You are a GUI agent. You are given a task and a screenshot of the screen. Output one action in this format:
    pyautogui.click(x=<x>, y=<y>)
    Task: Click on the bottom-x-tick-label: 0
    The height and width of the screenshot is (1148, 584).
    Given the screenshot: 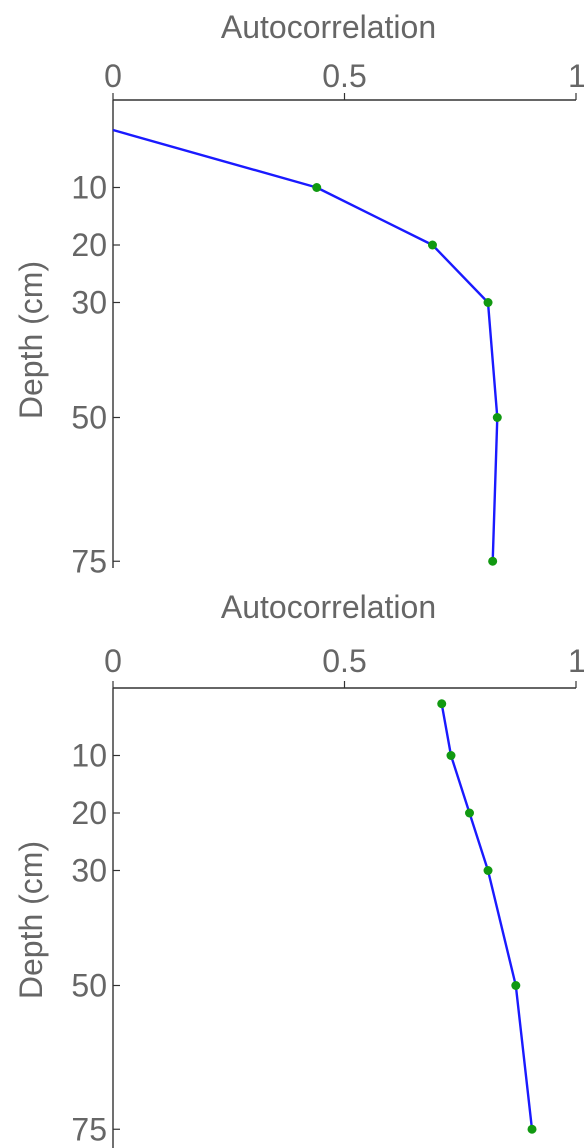 What is the action you would take?
    pyautogui.click(x=113, y=661)
    